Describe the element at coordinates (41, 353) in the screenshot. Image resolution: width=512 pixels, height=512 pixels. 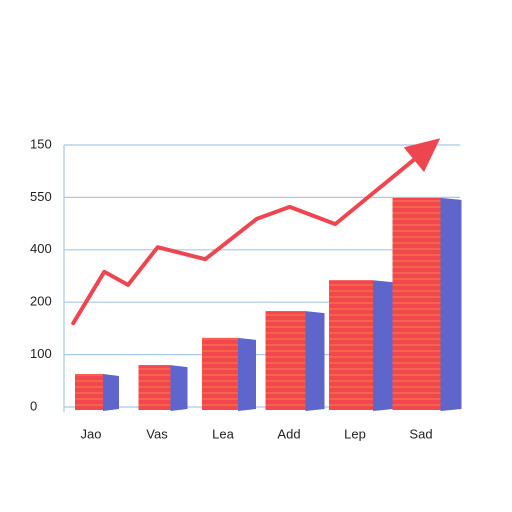
I see `y-tick-label: 100` at that location.